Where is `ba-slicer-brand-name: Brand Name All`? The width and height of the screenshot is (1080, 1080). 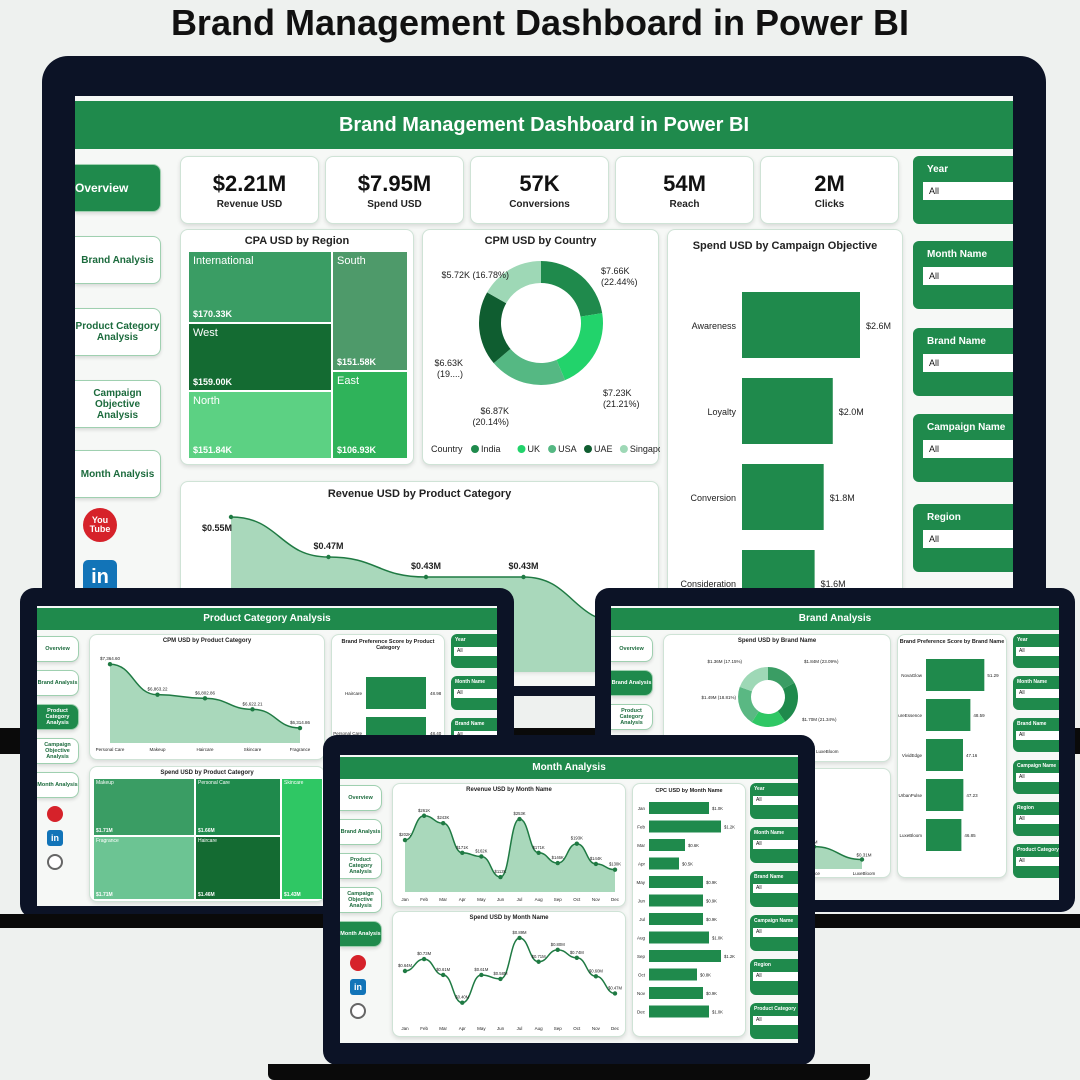
ba-slicer-brand-name: Brand Name All is located at coordinates (1036, 735).